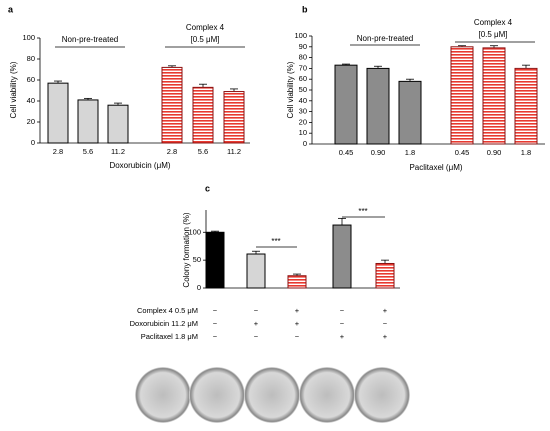 This screenshot has width=550, height=431. Describe the element at coordinates (11, 9) in the screenshot. I see `panel-label: a` at that location.